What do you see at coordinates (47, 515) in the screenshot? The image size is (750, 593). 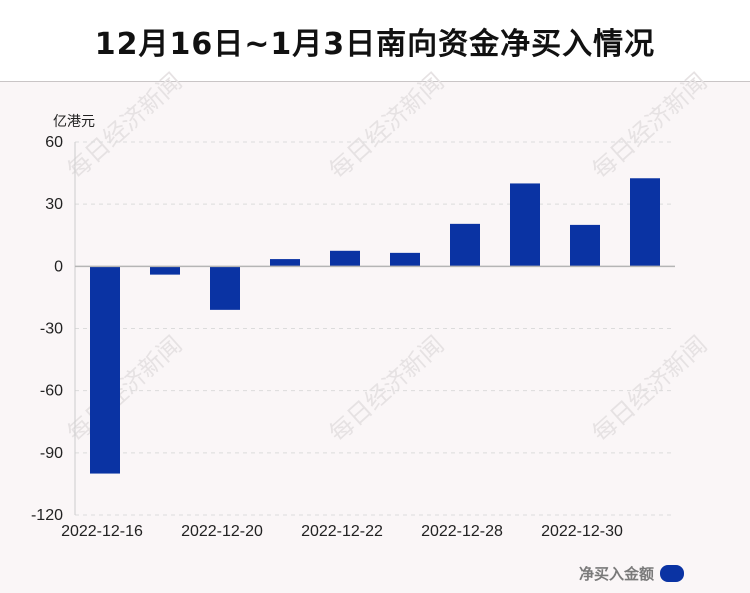 I see `y-tick-label: -120` at bounding box center [47, 515].